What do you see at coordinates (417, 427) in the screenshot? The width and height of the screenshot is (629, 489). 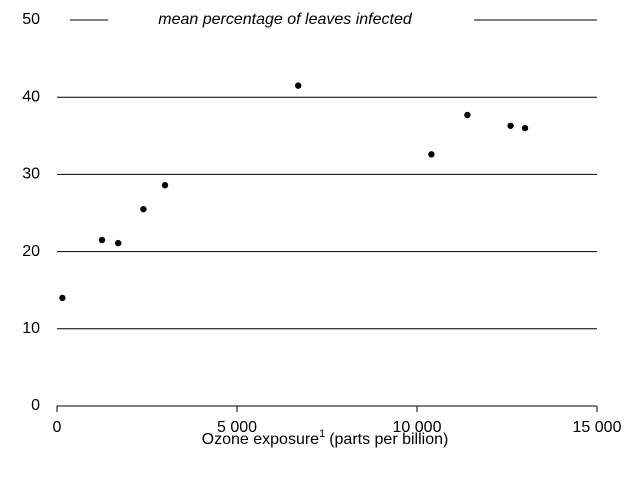 I see `x-tick-label: 10 000` at bounding box center [417, 427].